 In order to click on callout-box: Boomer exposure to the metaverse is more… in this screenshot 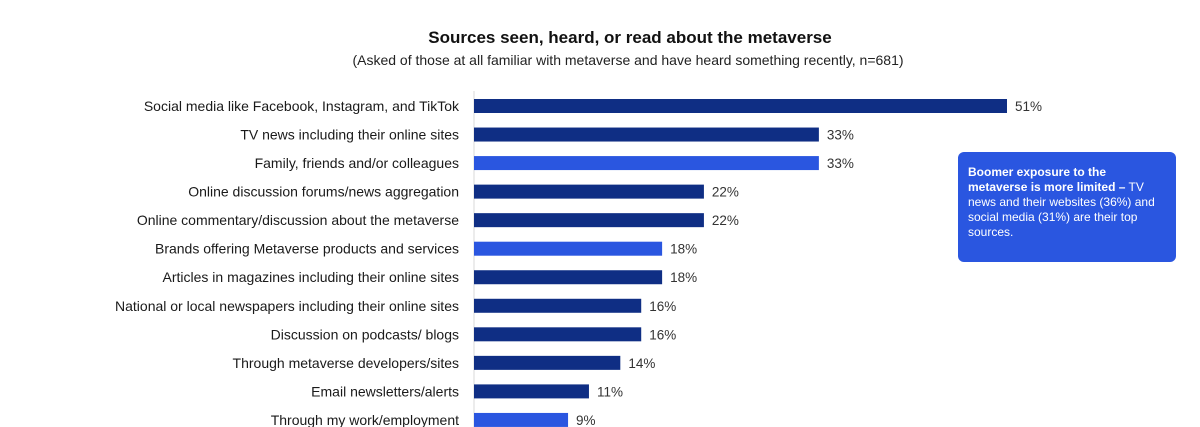, I will do `click(1067, 207)`.